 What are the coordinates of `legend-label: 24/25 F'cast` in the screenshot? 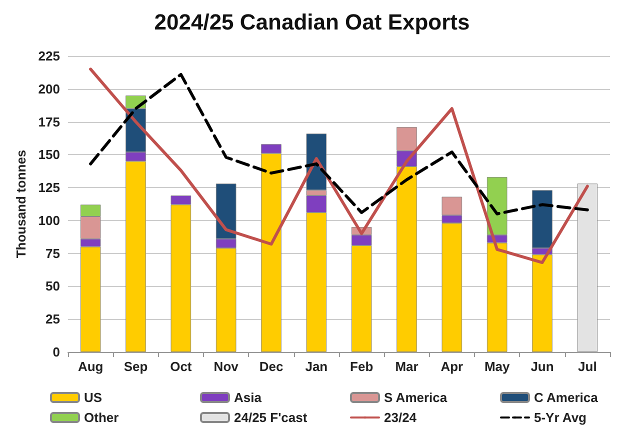 It's located at (271, 417).